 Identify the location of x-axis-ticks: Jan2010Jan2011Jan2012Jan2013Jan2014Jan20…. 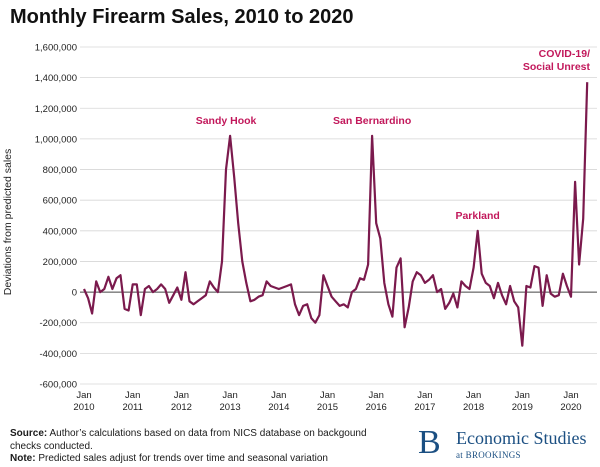
(327, 401).